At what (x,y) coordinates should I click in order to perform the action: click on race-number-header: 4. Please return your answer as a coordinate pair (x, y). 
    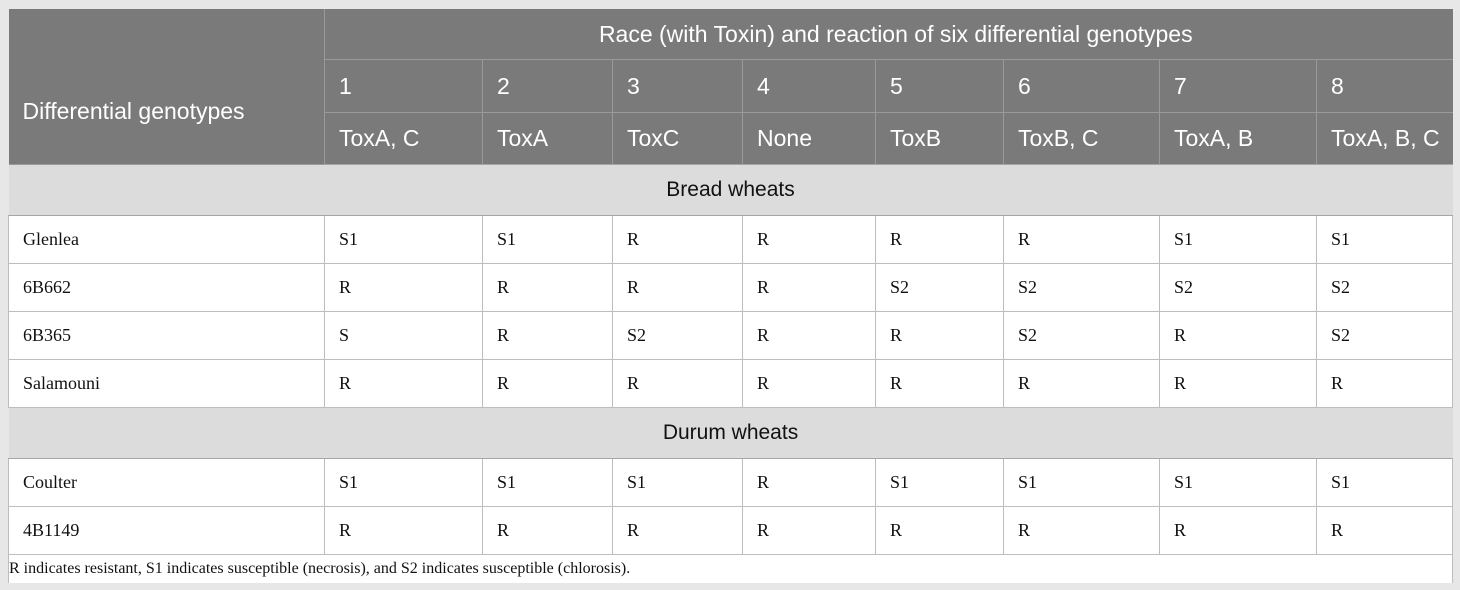
    Looking at the image, I should click on (809, 86).